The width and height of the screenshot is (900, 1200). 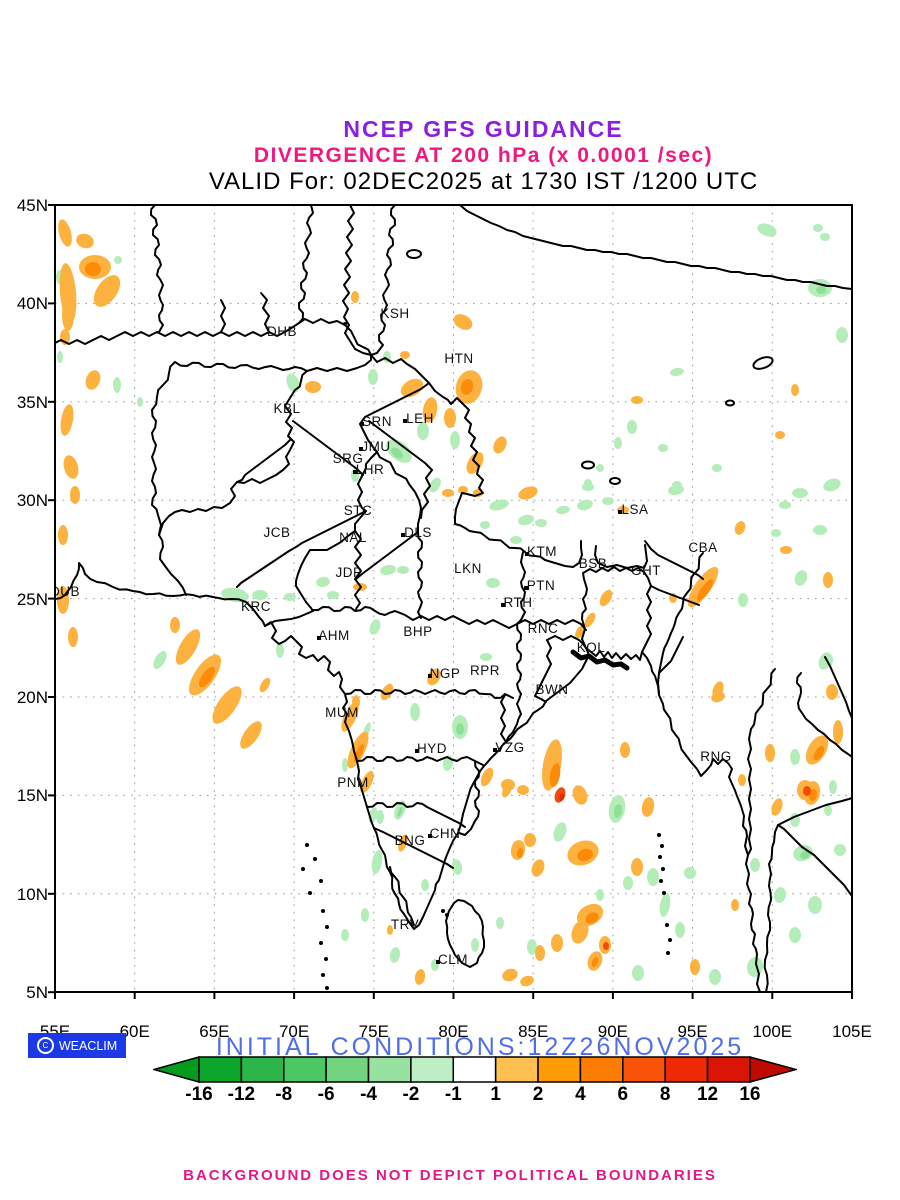 What do you see at coordinates (716, 756) in the screenshot?
I see `svg-text: RNG` at bounding box center [716, 756].